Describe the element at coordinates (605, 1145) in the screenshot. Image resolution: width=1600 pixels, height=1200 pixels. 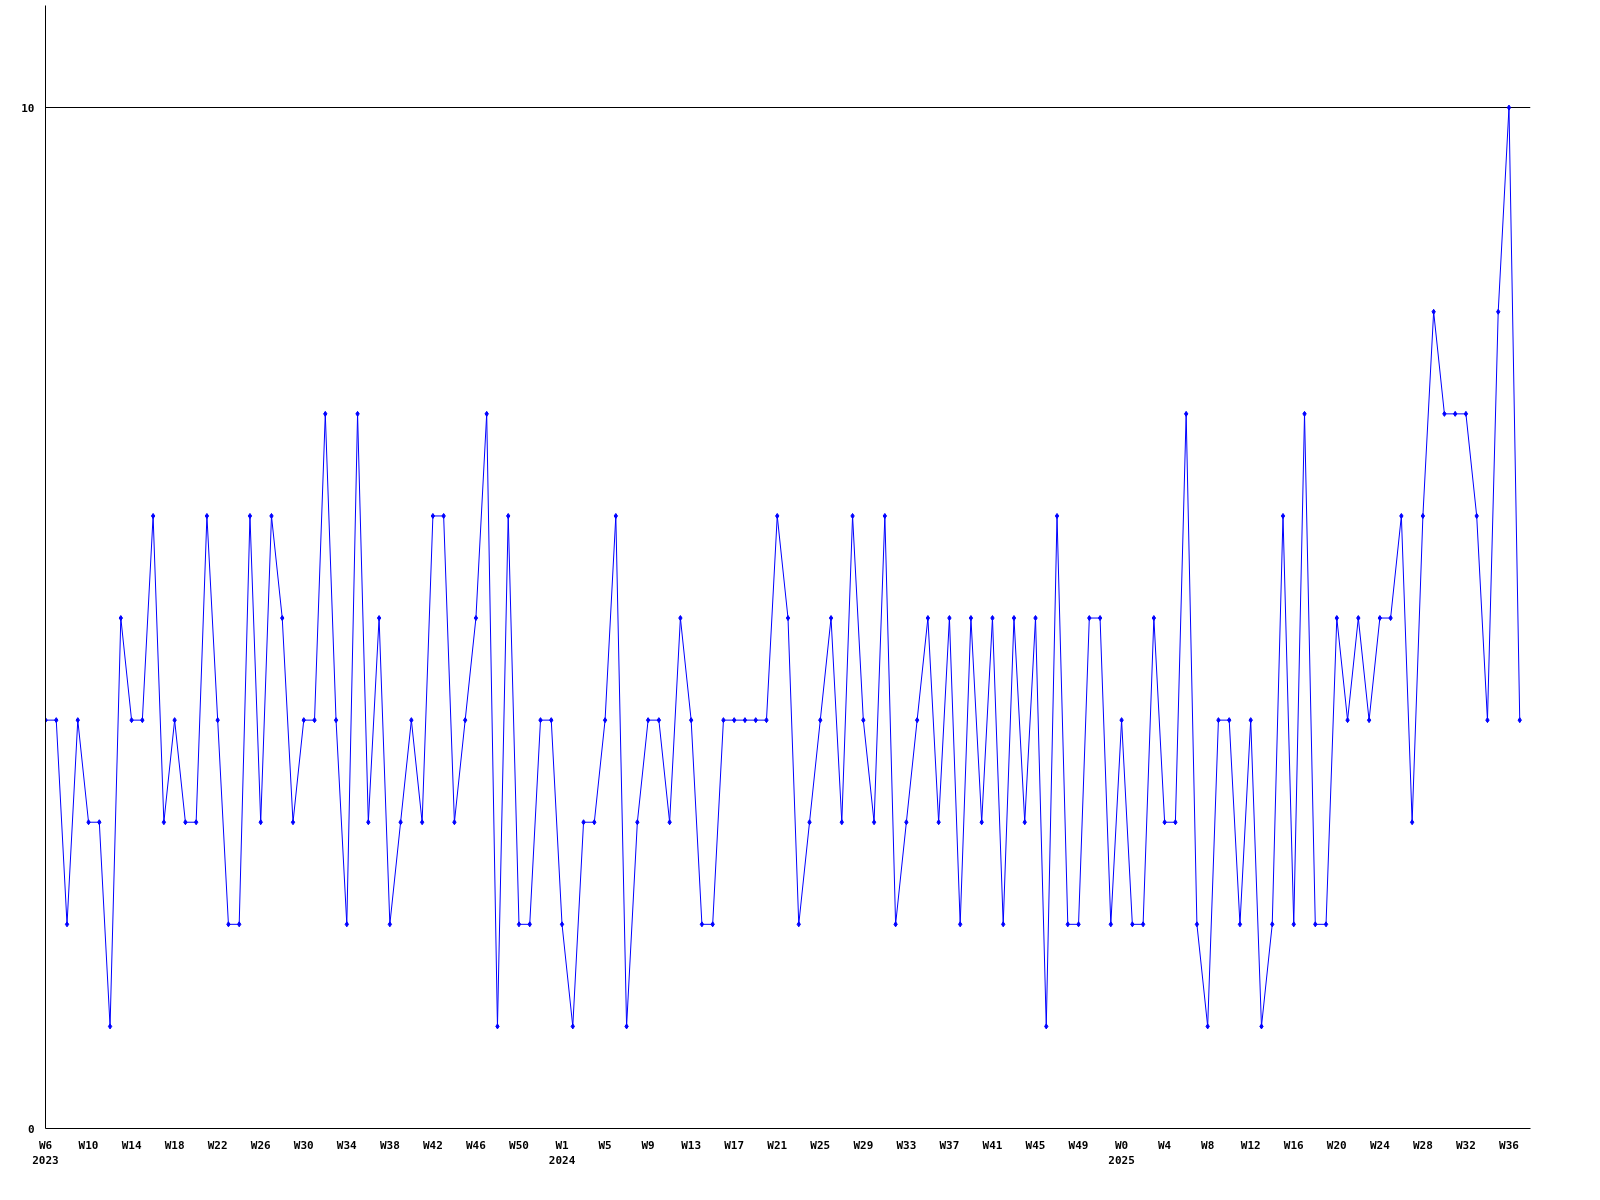
I see `x-tick-label: W5` at that location.